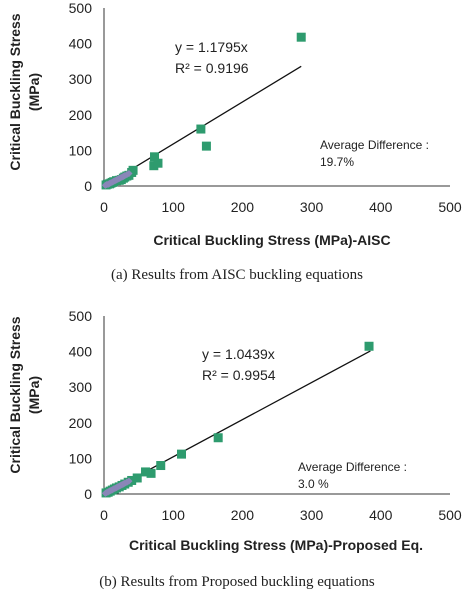  Describe the element at coordinates (212, 68) in the screenshot. I see `panel-a-r-squared: R² = 0.9196` at that location.